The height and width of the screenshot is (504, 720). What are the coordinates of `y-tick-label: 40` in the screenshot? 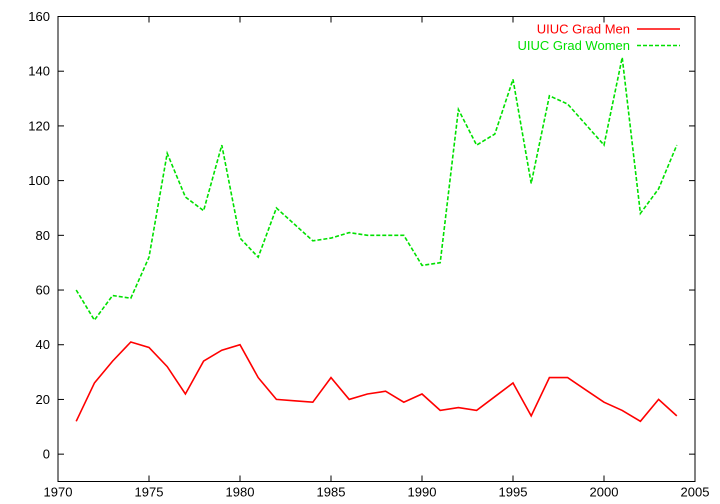 It's located at (43, 344).